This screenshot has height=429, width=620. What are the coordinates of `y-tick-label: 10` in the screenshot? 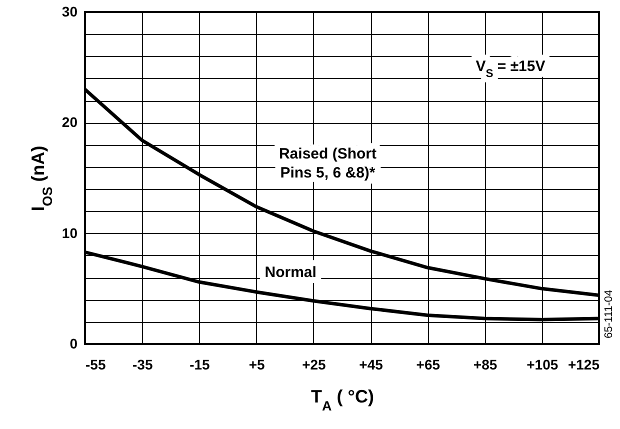 It's located at (70, 232).